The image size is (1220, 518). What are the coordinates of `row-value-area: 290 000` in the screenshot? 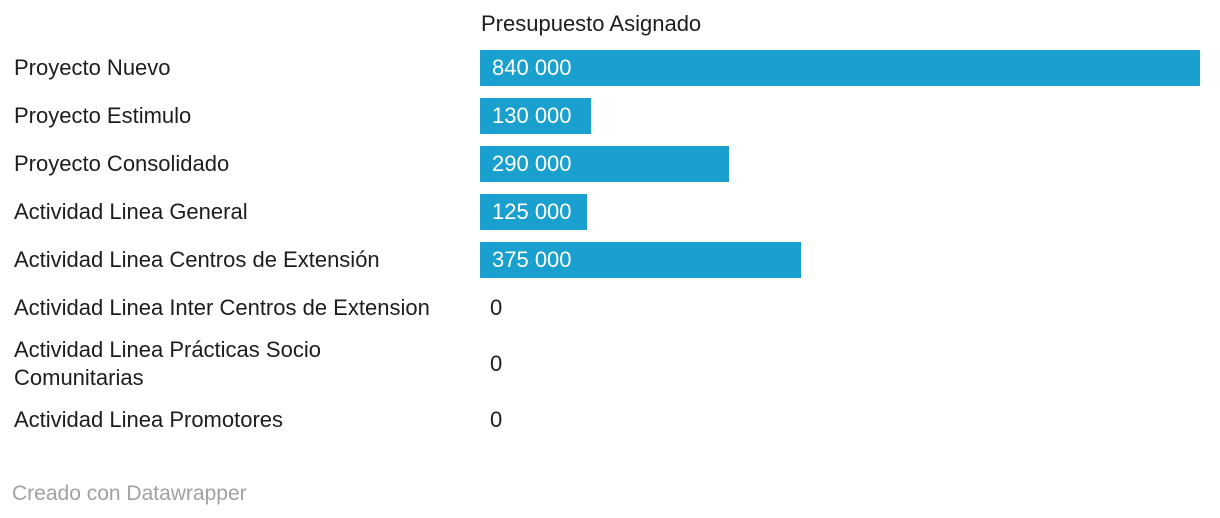 It's located at (840, 164).